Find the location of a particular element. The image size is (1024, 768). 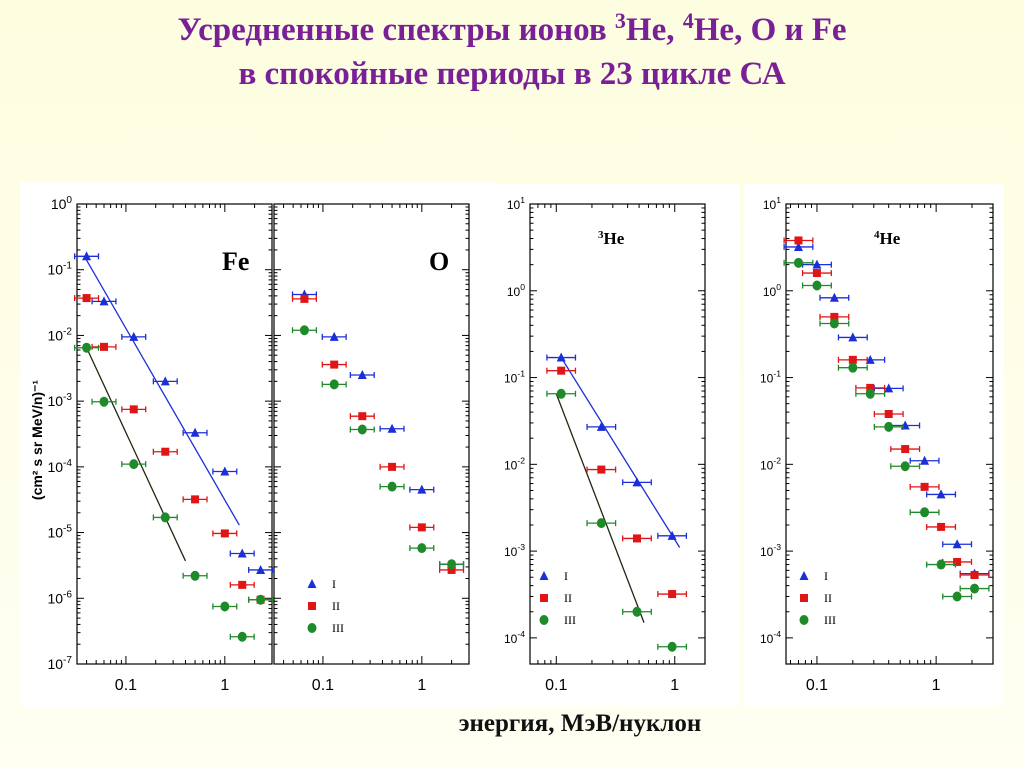

panel-label: O is located at coordinates (439, 261).